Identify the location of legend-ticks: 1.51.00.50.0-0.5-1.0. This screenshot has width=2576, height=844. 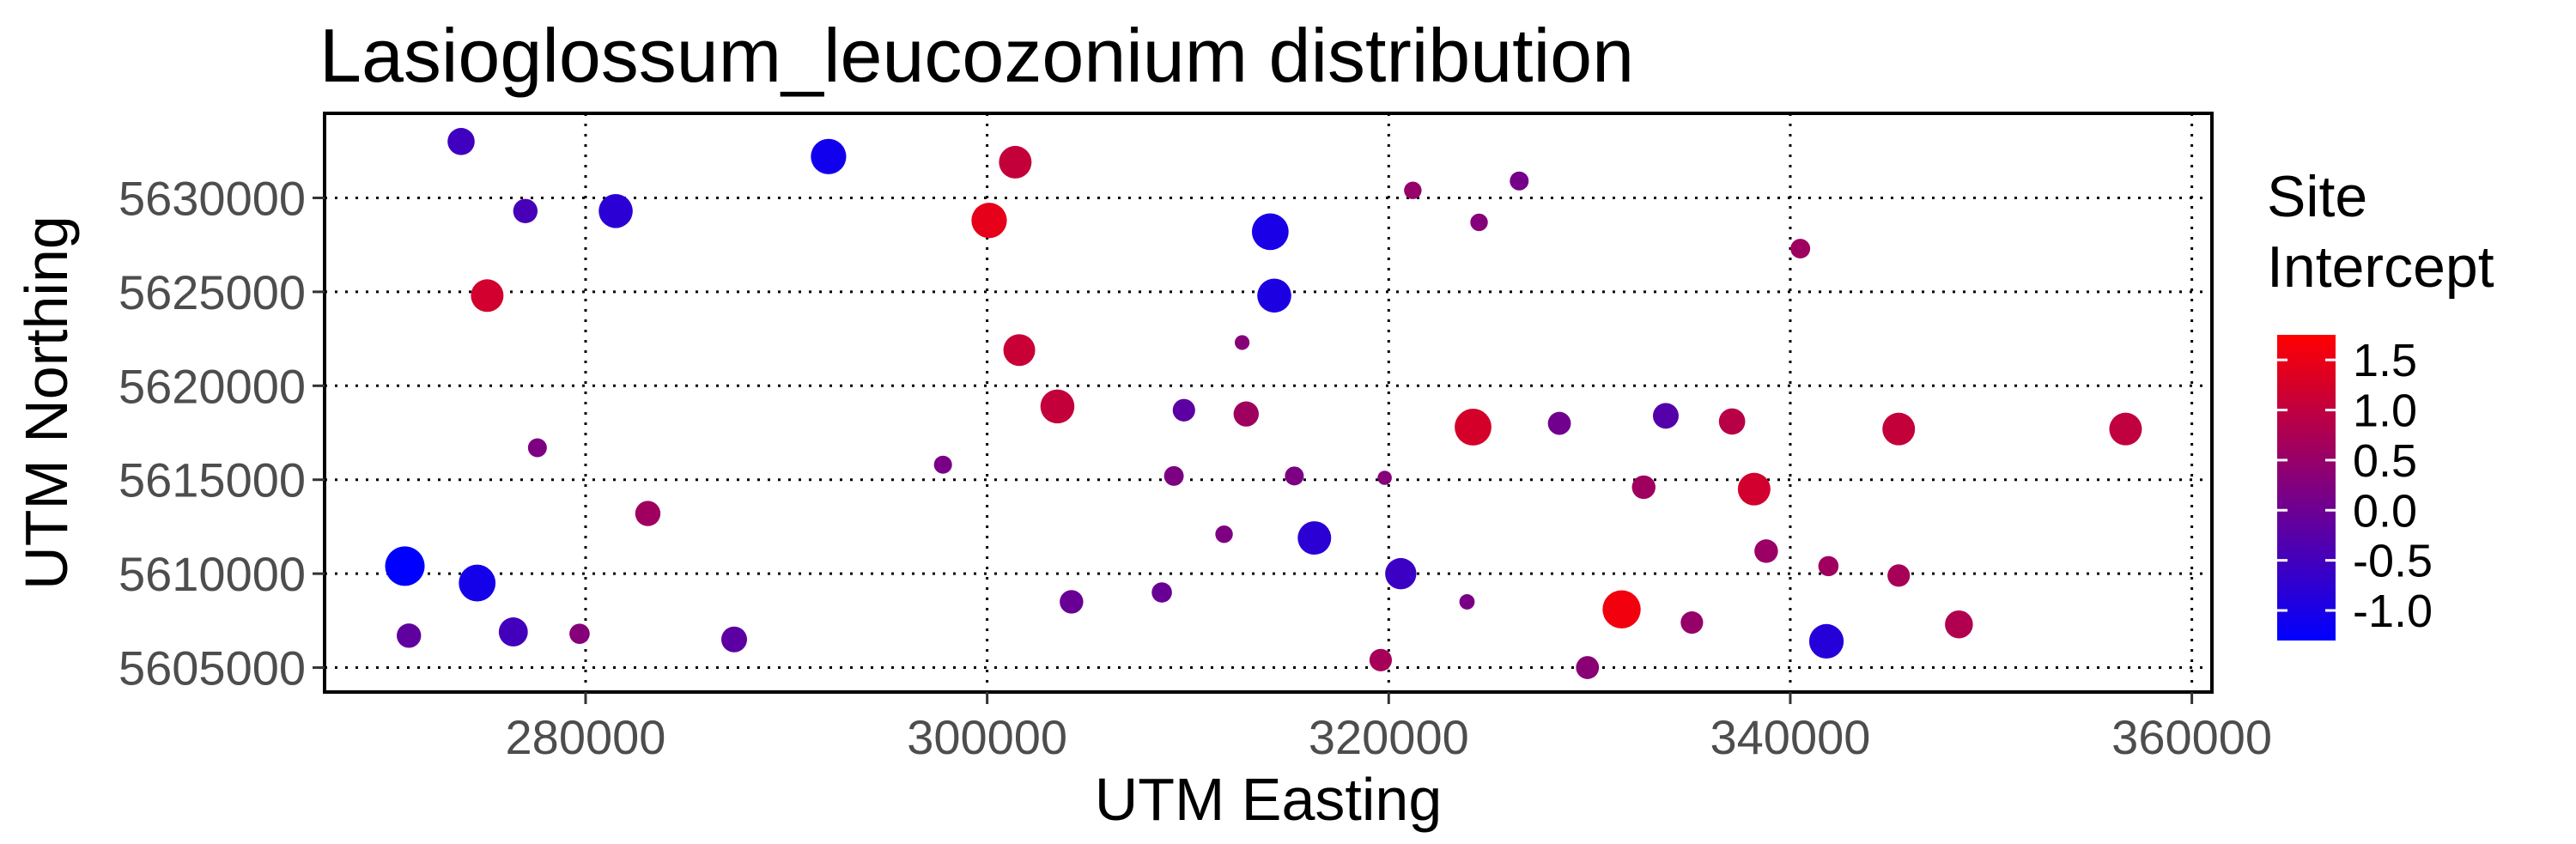
(2355, 486).